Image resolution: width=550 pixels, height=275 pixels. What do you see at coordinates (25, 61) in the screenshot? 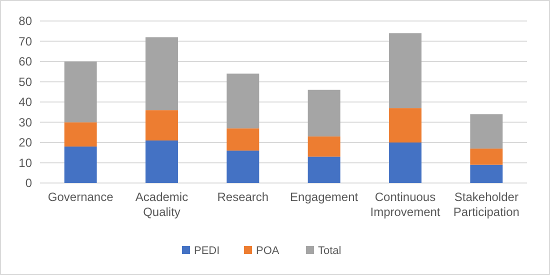
I see `y-tick-label: 60` at bounding box center [25, 61].